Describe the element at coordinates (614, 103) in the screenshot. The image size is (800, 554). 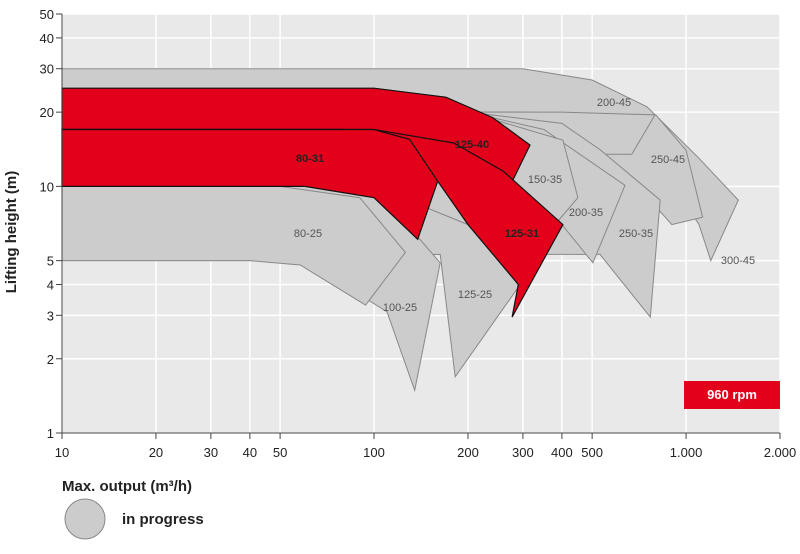
I see `region-label: 200-45` at that location.